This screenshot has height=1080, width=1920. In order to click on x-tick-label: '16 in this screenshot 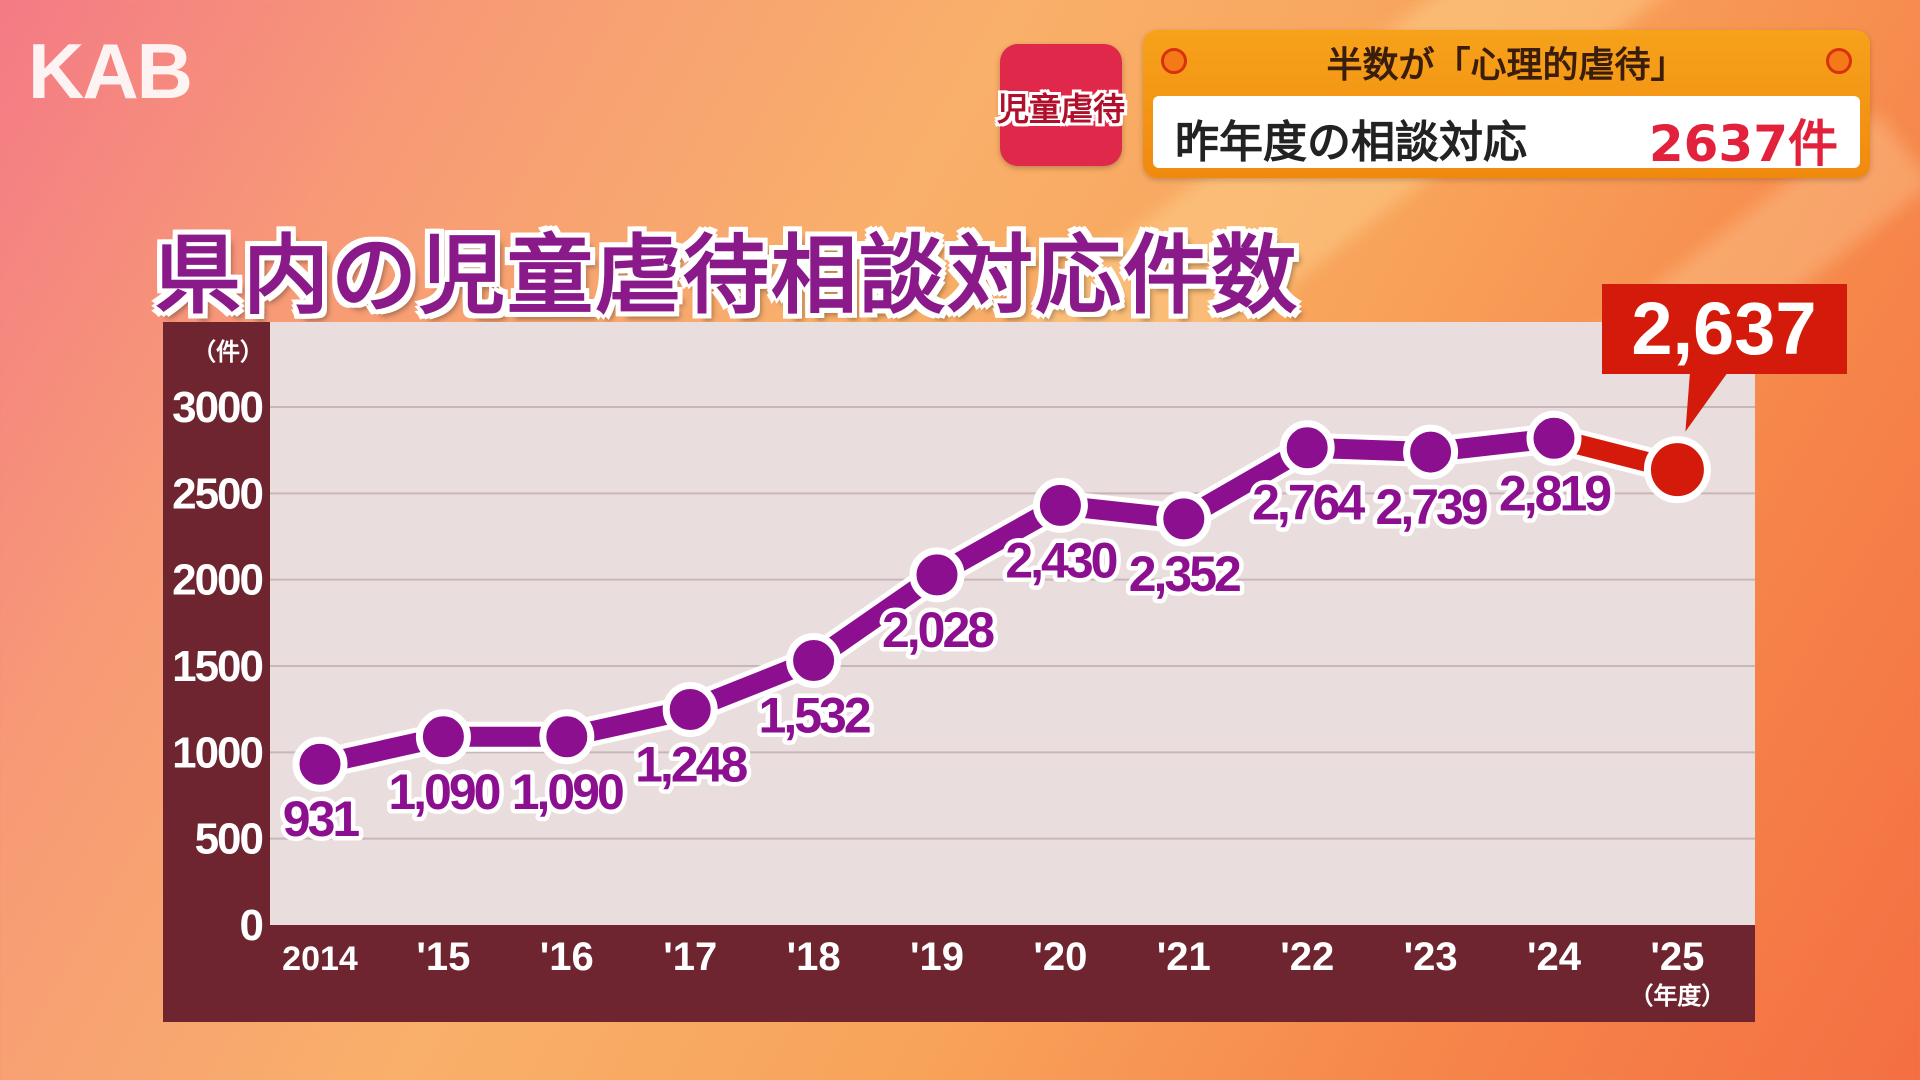, I will do `click(567, 957)`.